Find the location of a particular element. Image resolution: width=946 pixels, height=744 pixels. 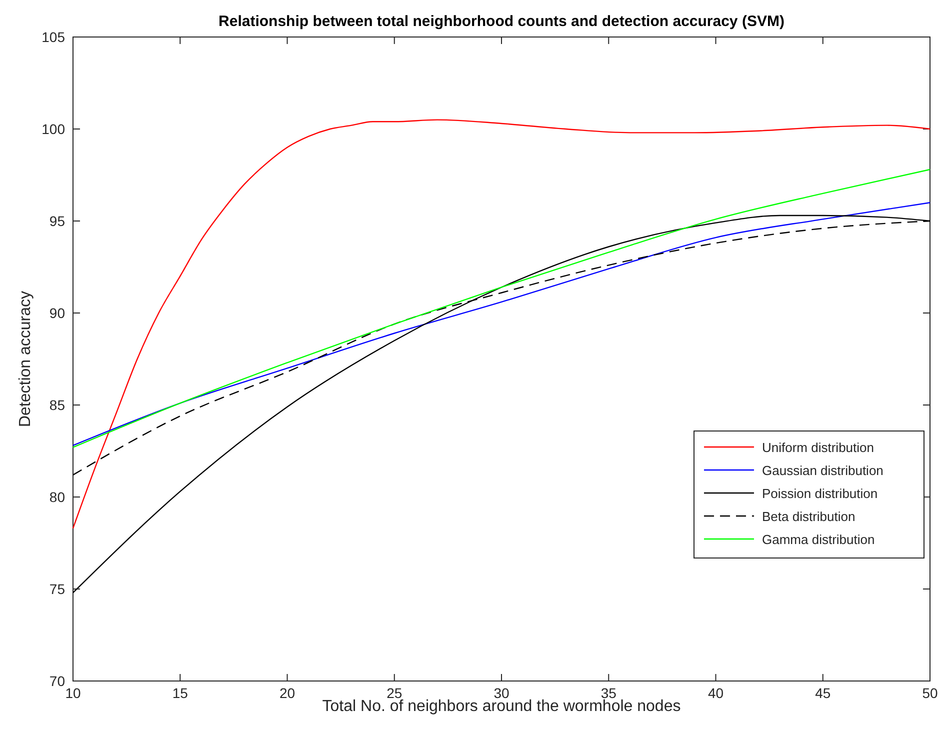

x-tick-label: 30 is located at coordinates (502, 693).